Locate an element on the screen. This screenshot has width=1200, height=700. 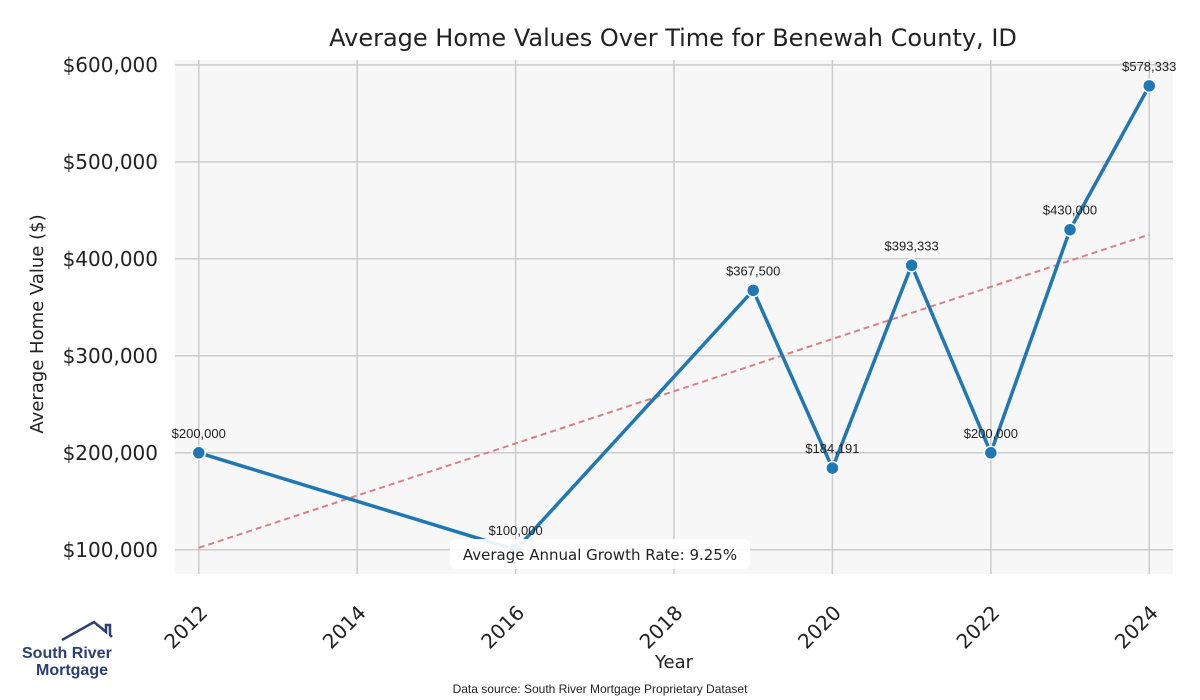
x-tick-label: 2012 is located at coordinates (185, 627).